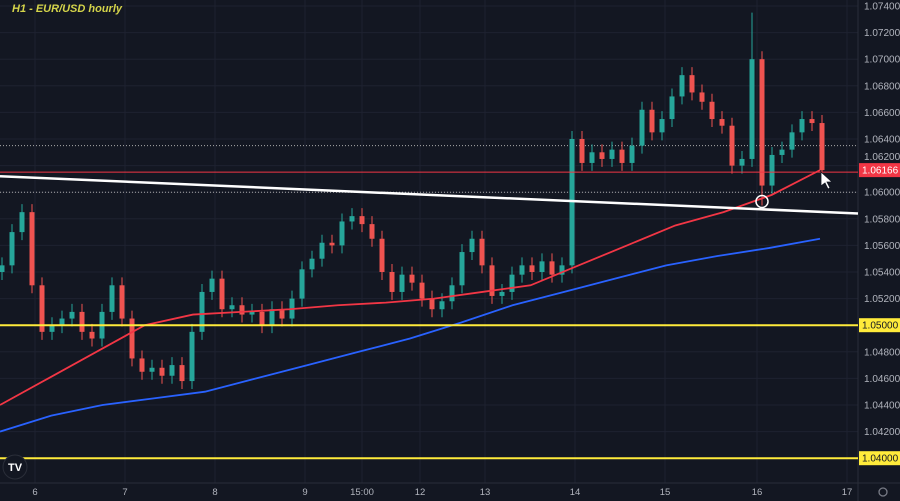 The image size is (900, 501). What do you see at coordinates (304, 492) in the screenshot?
I see `time-tick-label: 9` at bounding box center [304, 492].